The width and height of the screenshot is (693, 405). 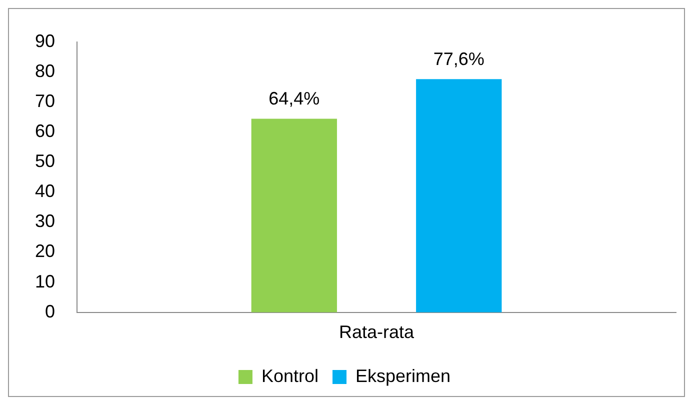 I want to click on y-tick-label: 20, so click(x=45, y=251).